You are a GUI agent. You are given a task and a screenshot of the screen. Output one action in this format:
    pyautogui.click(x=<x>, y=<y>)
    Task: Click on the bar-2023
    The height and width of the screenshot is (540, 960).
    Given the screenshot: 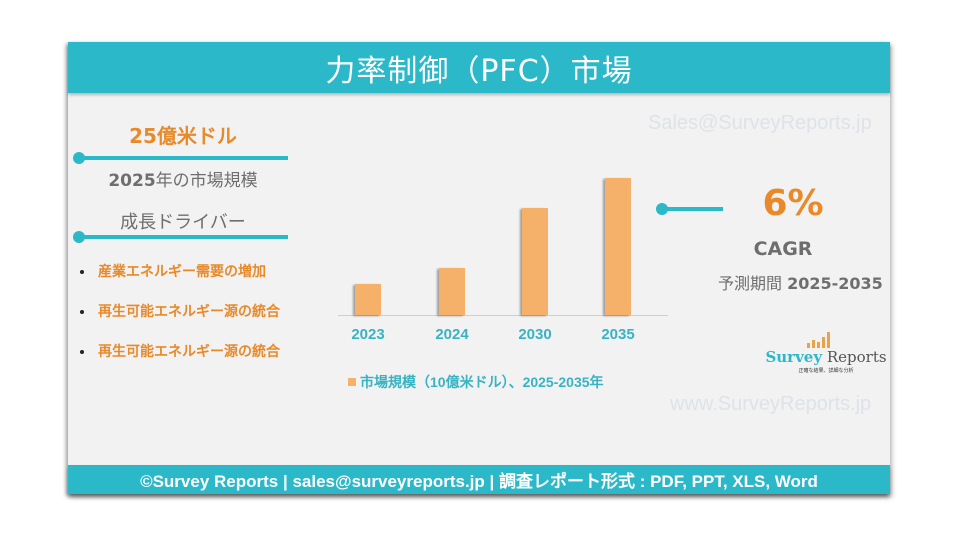 What is the action you would take?
    pyautogui.click(x=368, y=299)
    